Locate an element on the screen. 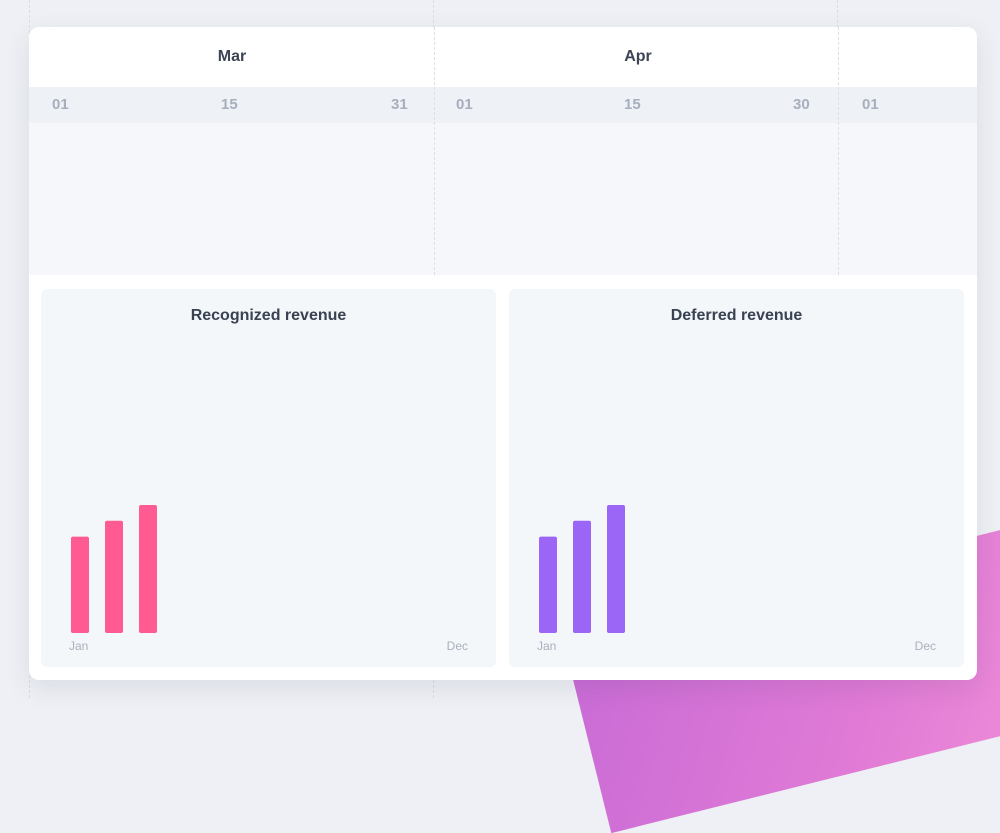 This screenshot has height=833, width=1000. day-label: 31 is located at coordinates (399, 104).